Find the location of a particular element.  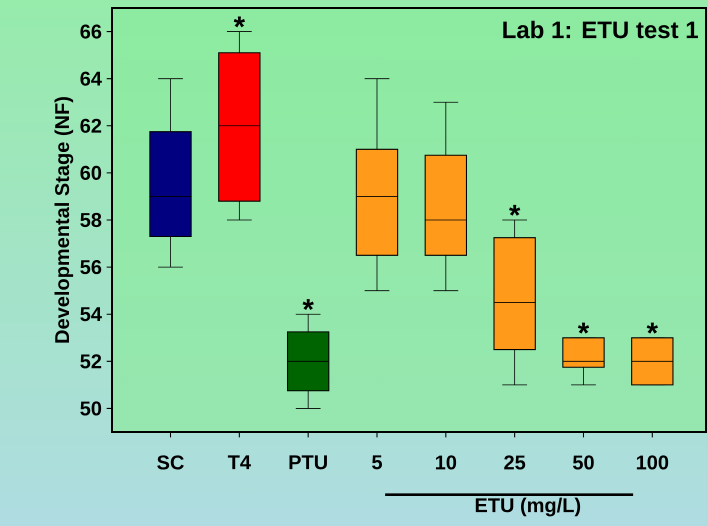

y-tick-label: 58 is located at coordinates (91, 220).